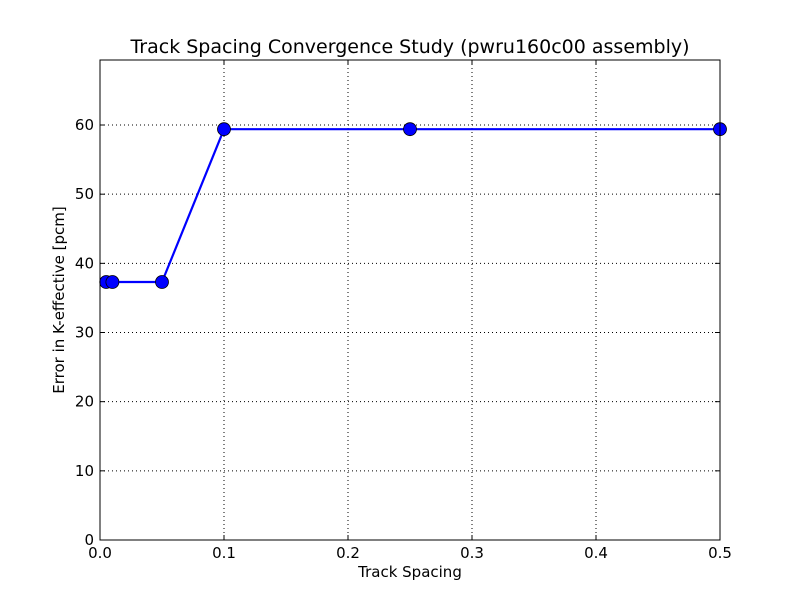 This screenshot has height=600, width=800. What do you see at coordinates (84, 402) in the screenshot?
I see `y-tick-label: 20` at bounding box center [84, 402].